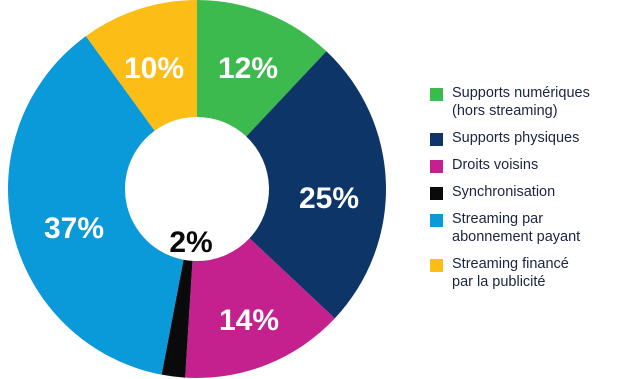 The image size is (628, 379). Describe the element at coordinates (503, 192) in the screenshot. I see `legend-label: Synchronisation` at that location.